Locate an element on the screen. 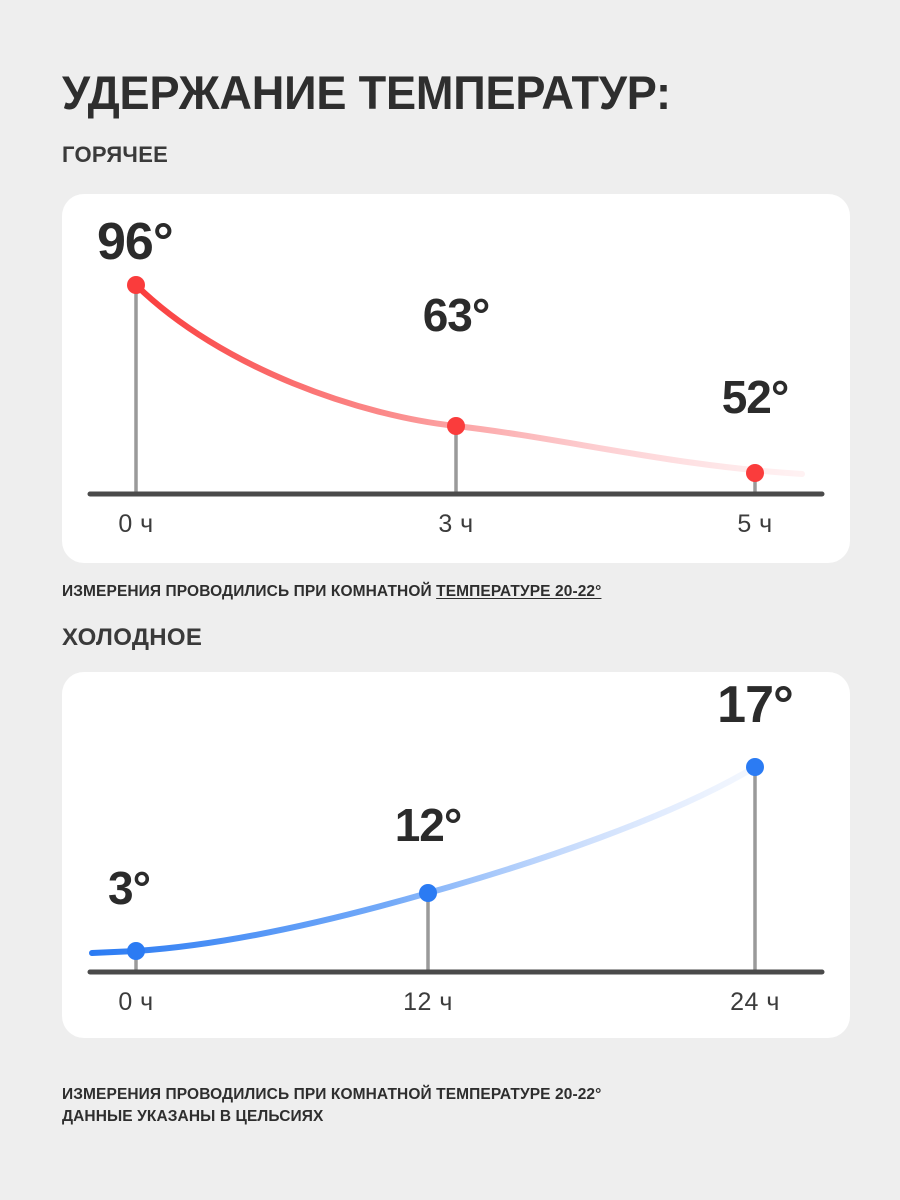  hot-chart-note-underlined: ТЕМПЕРАТУРЕ 20-22° is located at coordinates (519, 591).